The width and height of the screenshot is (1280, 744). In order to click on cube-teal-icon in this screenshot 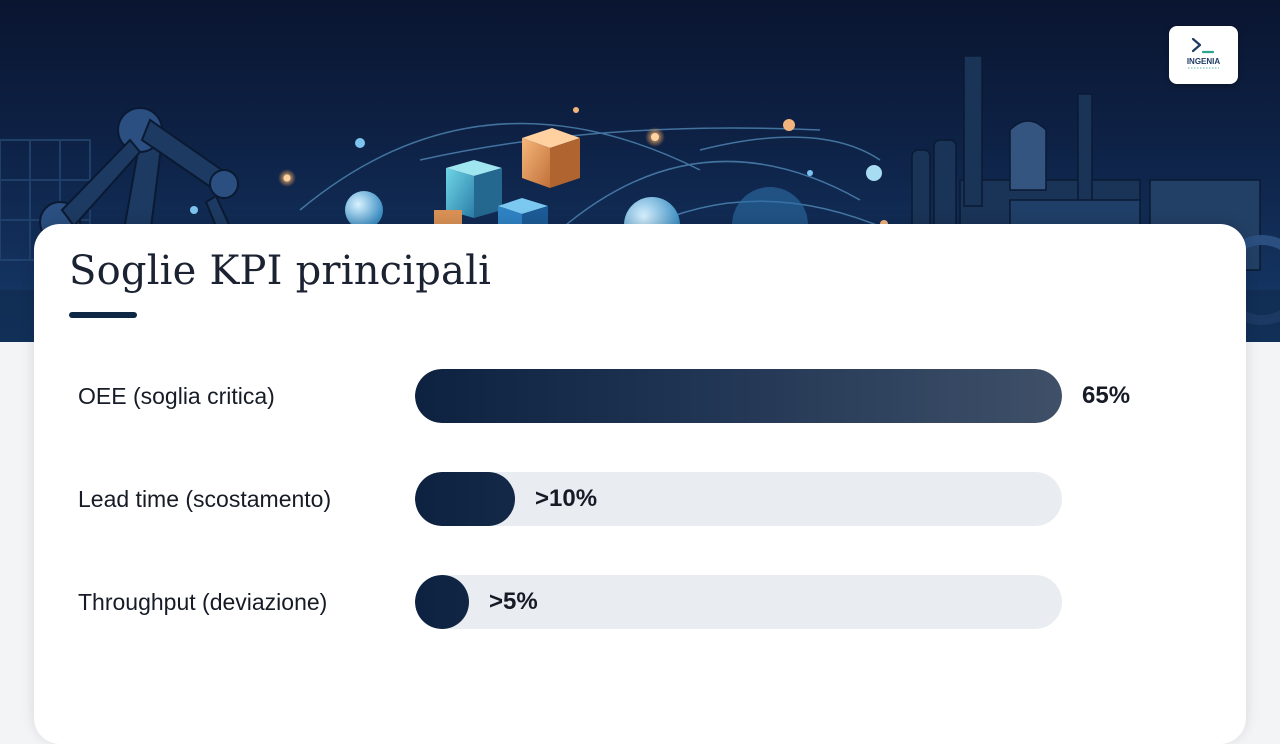, I will do `click(474, 189)`.